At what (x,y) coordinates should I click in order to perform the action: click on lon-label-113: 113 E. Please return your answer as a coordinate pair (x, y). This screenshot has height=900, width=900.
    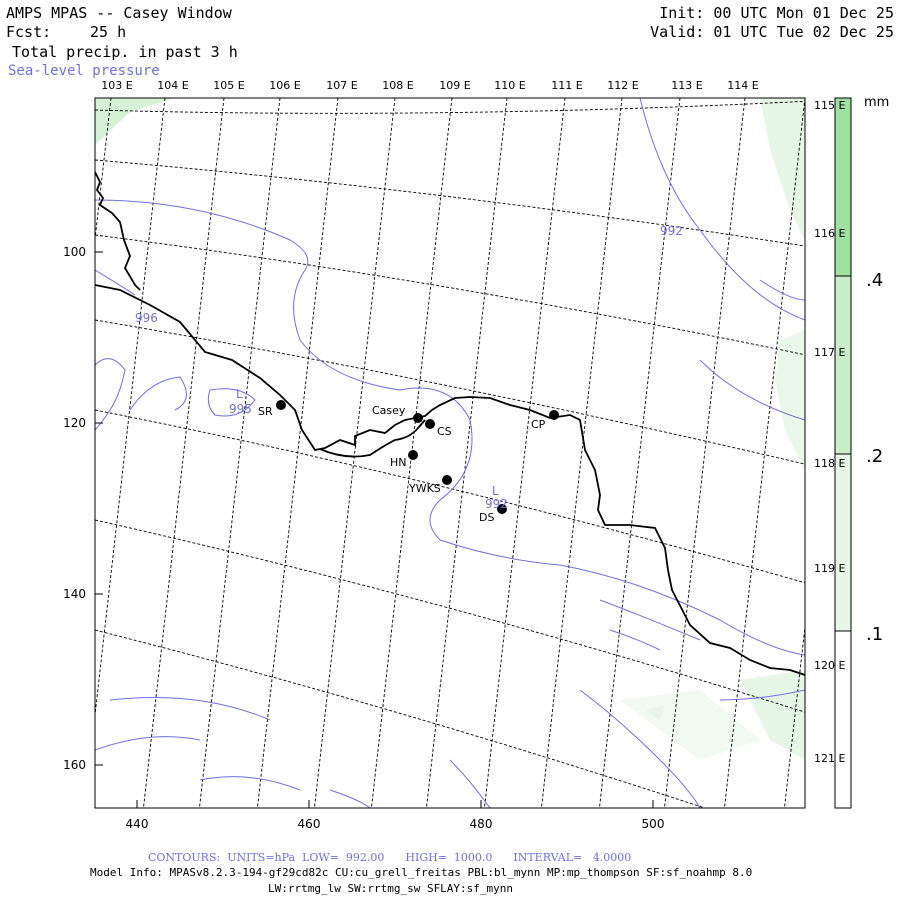
    Looking at the image, I should click on (686, 85).